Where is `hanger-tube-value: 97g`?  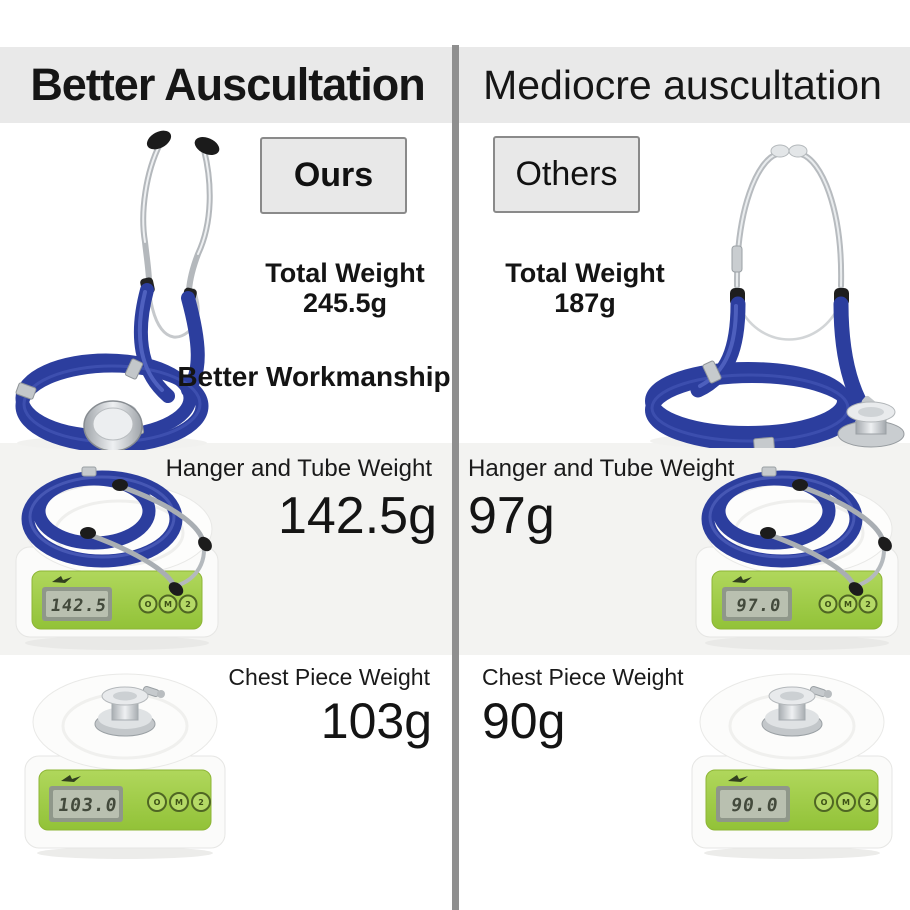
hanger-tube-value: 97g is located at coordinates (511, 516).